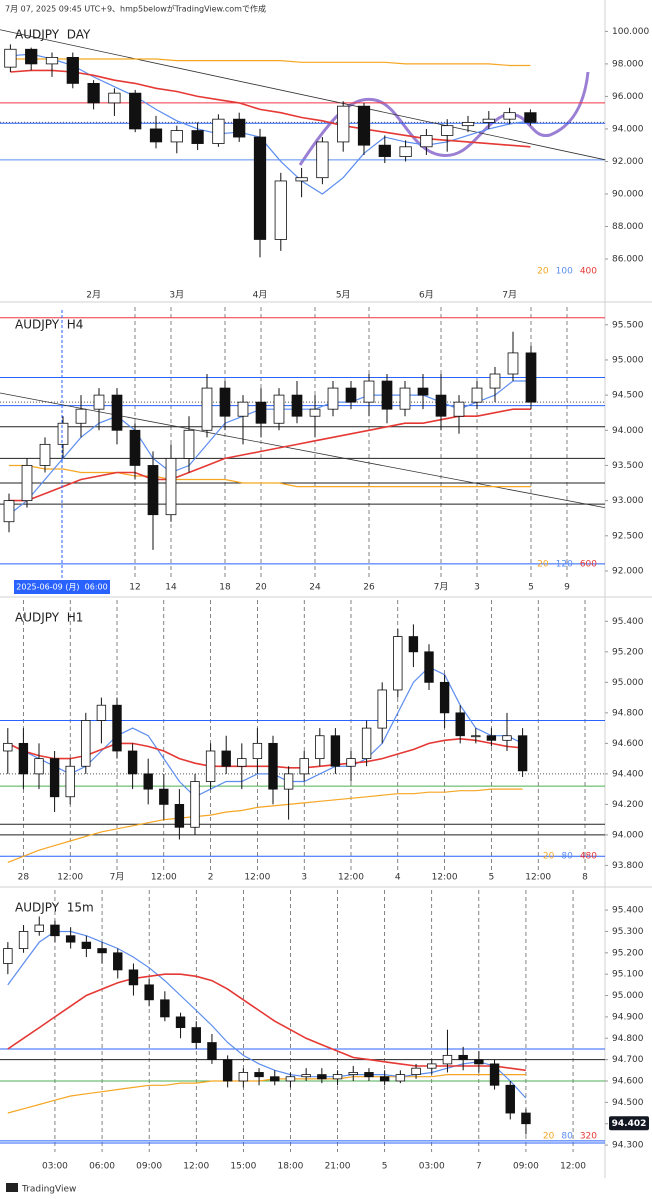 Image resolution: width=652 pixels, height=1199 pixels. What do you see at coordinates (171, 588) in the screenshot?
I see `x-tick-label: 14` at bounding box center [171, 588].